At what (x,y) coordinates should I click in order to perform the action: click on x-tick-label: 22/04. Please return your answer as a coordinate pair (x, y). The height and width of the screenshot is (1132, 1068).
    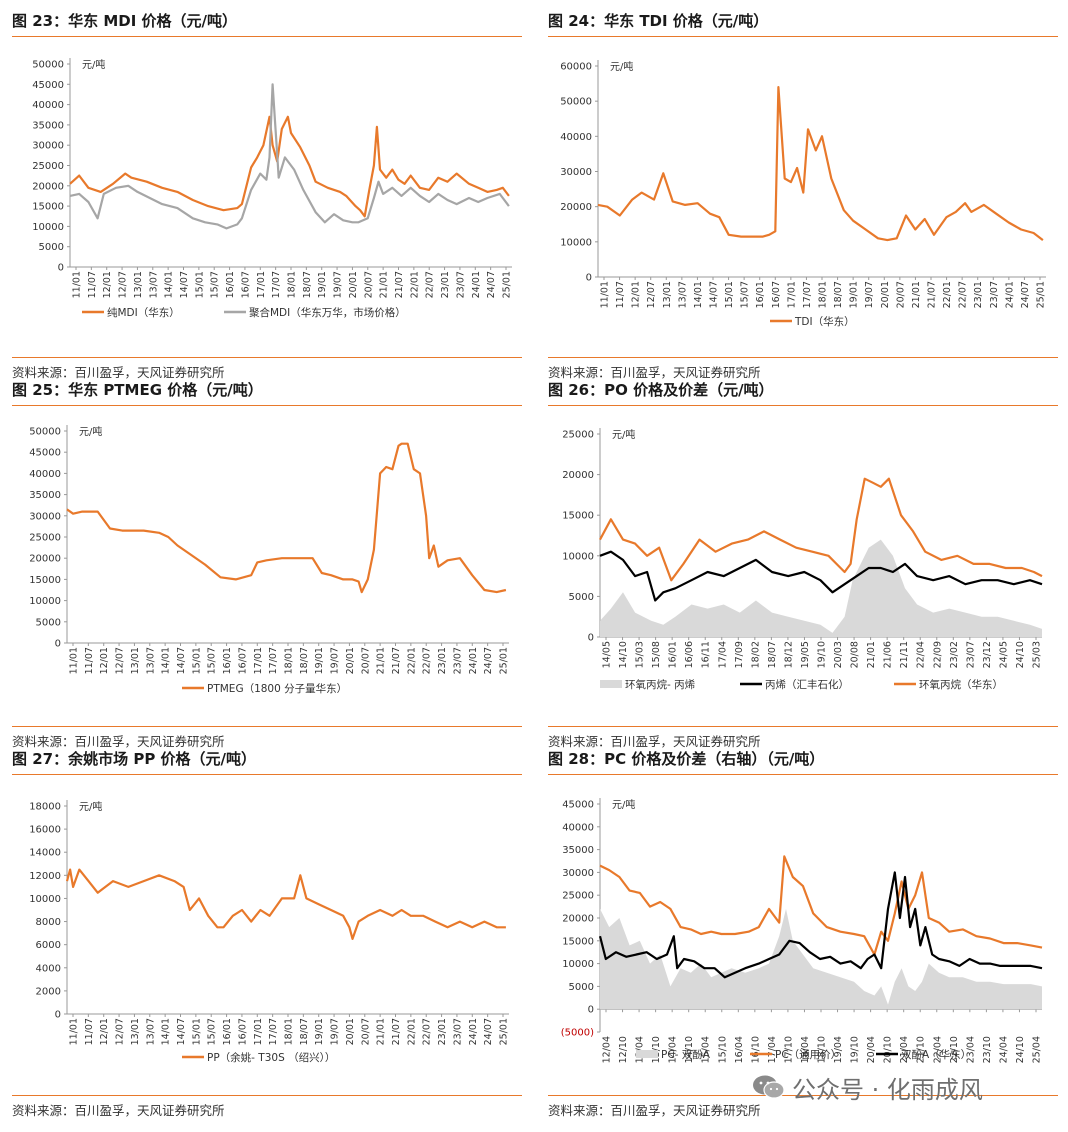
    Looking at the image, I should click on (921, 654).